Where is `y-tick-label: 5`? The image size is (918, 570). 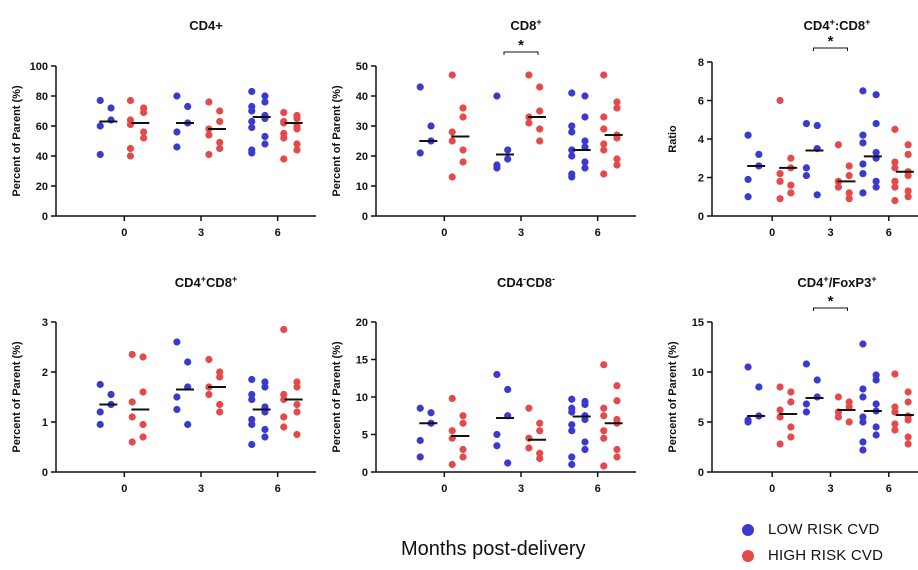 y-tick-label: 5 is located at coordinates (701, 423).